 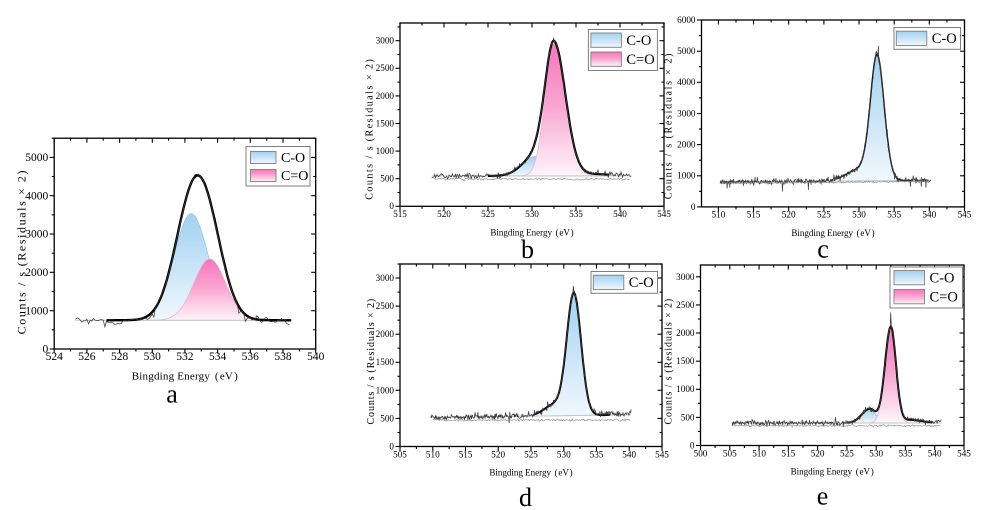 I want to click on svg-text: e, so click(x=823, y=496).